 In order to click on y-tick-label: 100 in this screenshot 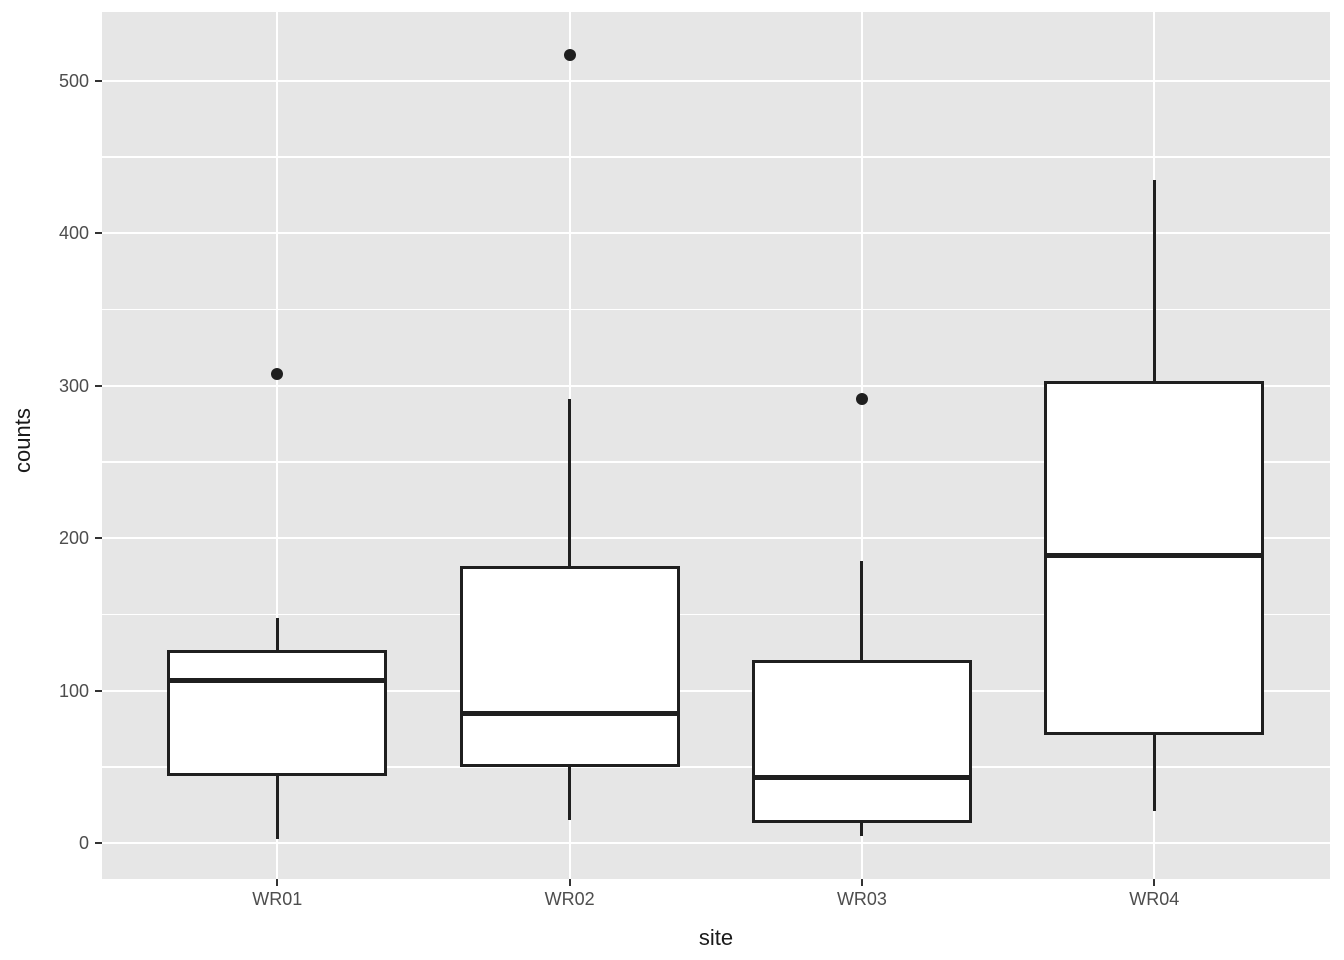, I will do `click(73, 690)`.